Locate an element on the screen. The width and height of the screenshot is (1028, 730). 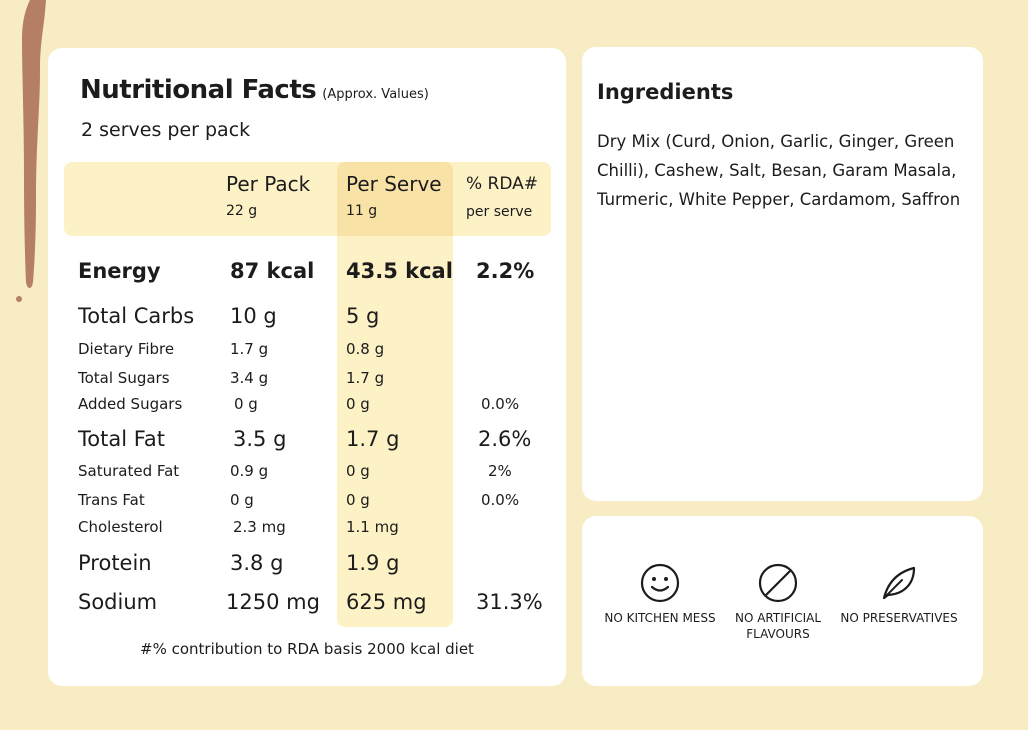
title-note: (Approx. Values) is located at coordinates (375, 94).